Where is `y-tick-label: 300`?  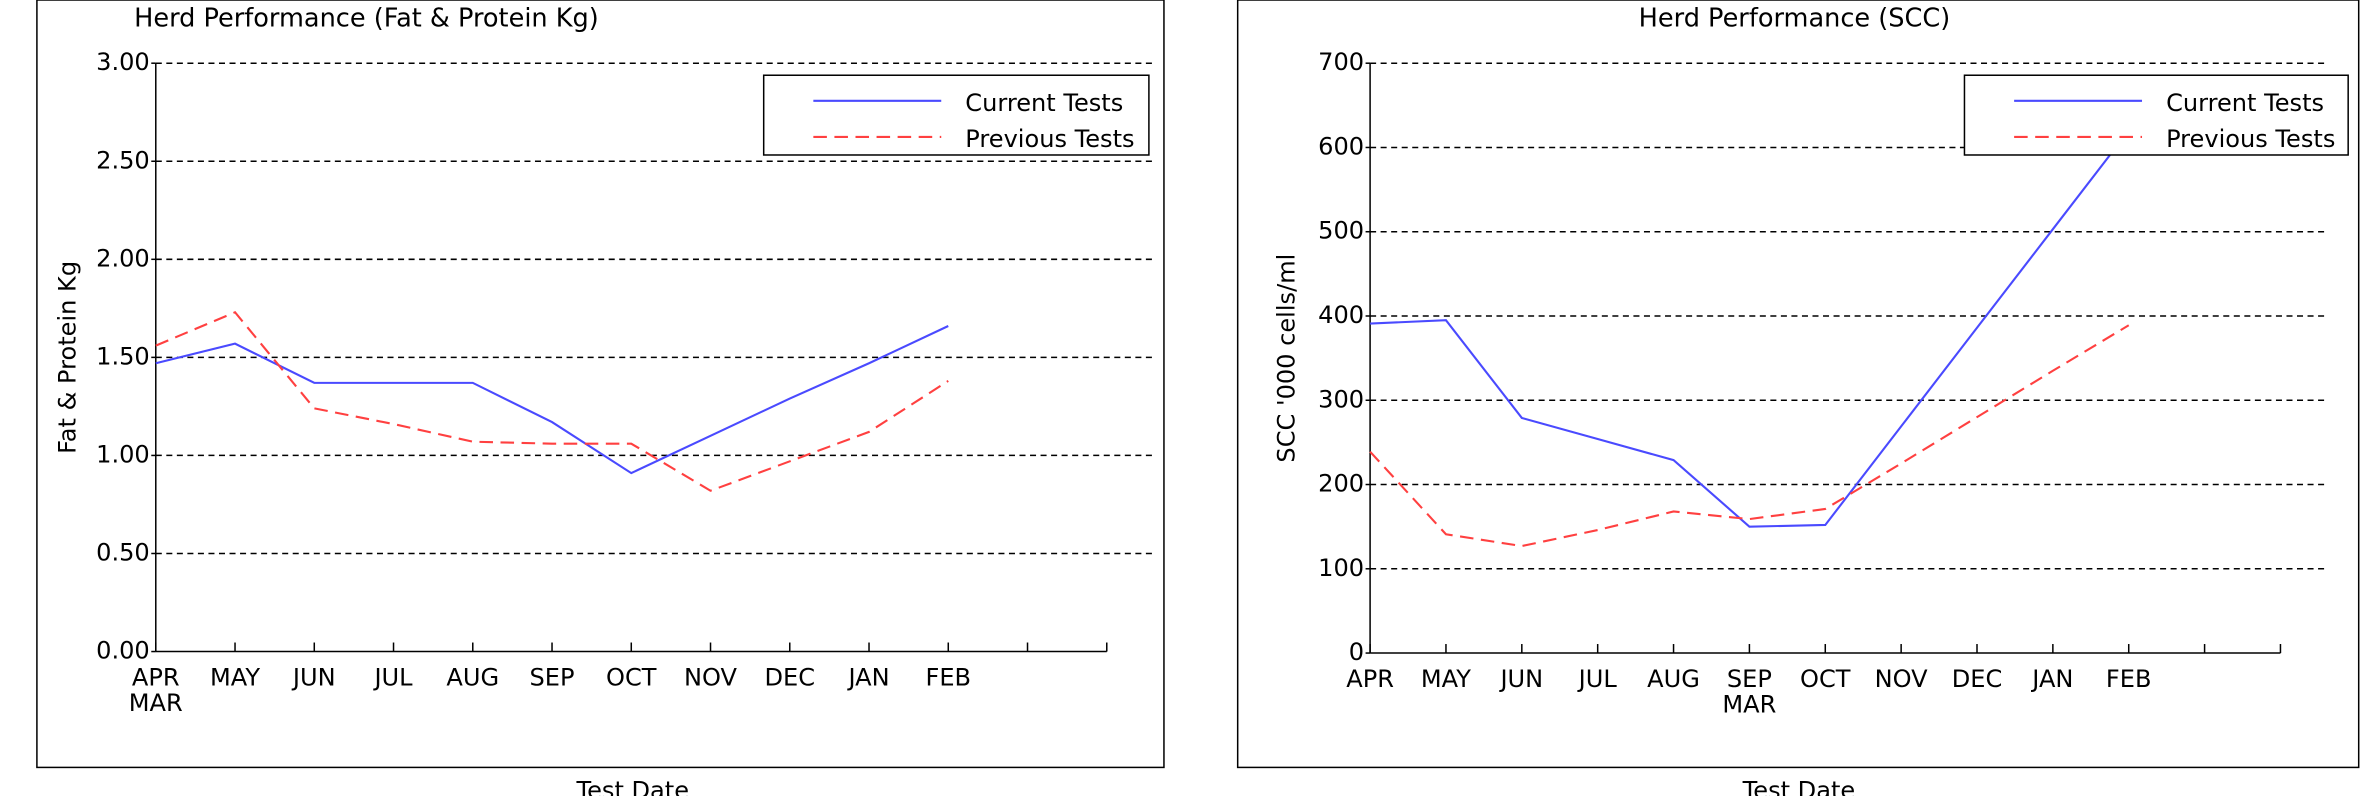
y-tick-label: 300 is located at coordinates (1341, 399).